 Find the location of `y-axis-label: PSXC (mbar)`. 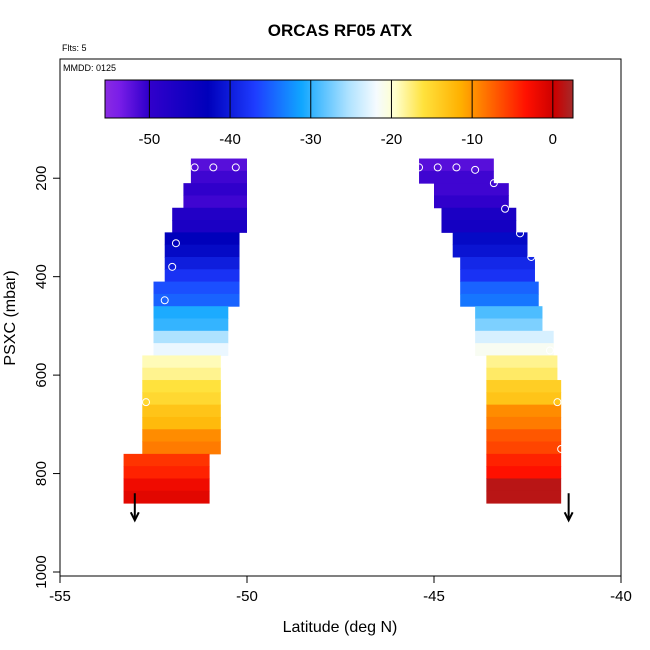

y-axis-label: PSXC (mbar) is located at coordinates (10, 317).